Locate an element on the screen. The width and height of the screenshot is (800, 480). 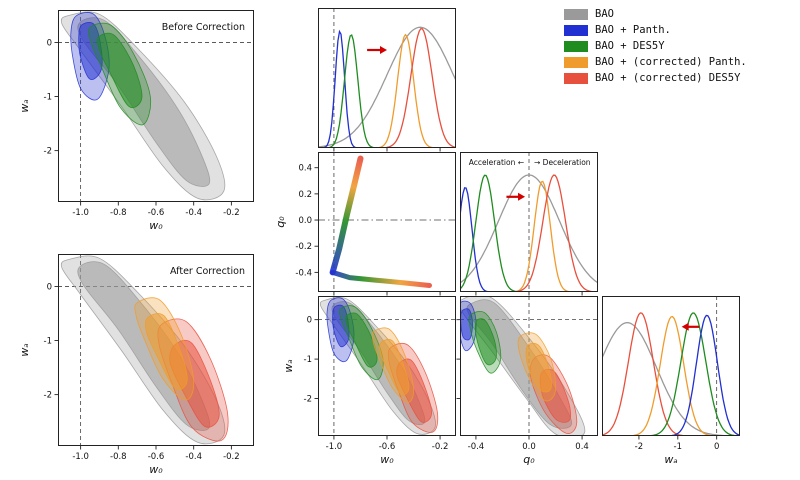
svg-text: 0.2 is located at coordinates (305, 195).